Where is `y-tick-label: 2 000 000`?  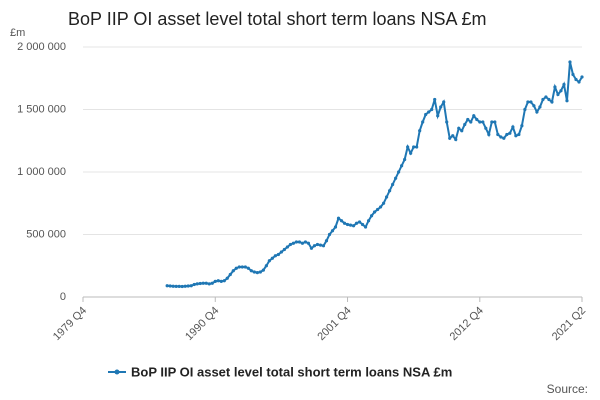 y-tick-label: 2 000 000 is located at coordinates (41, 47).